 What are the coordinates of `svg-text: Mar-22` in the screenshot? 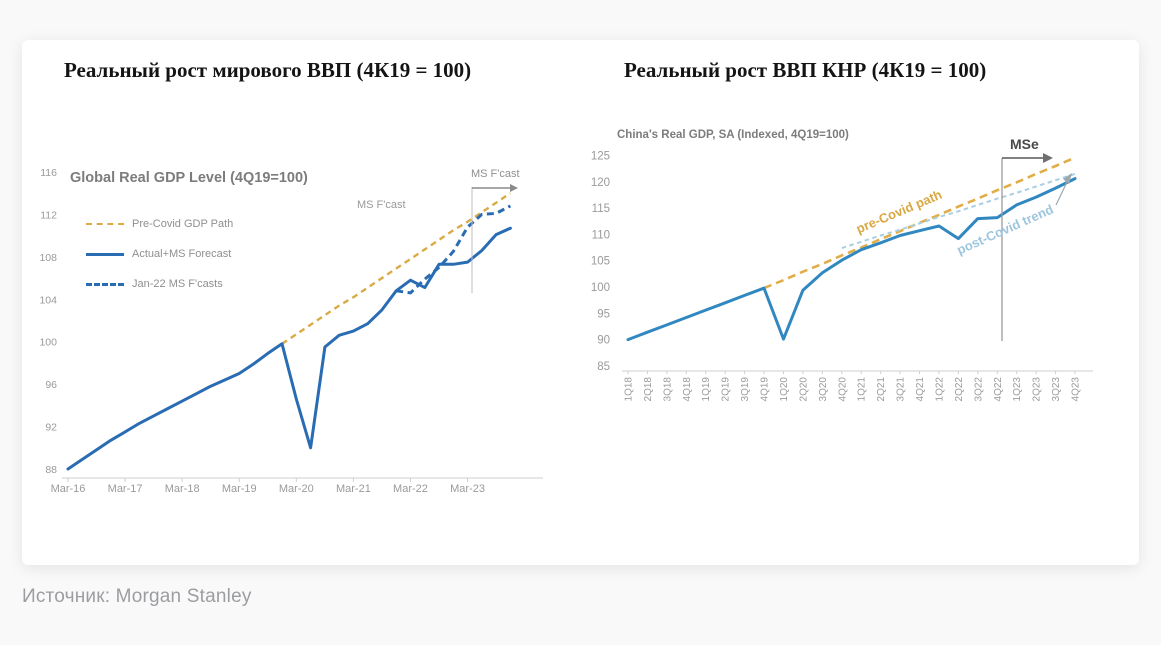 It's located at (410, 489).